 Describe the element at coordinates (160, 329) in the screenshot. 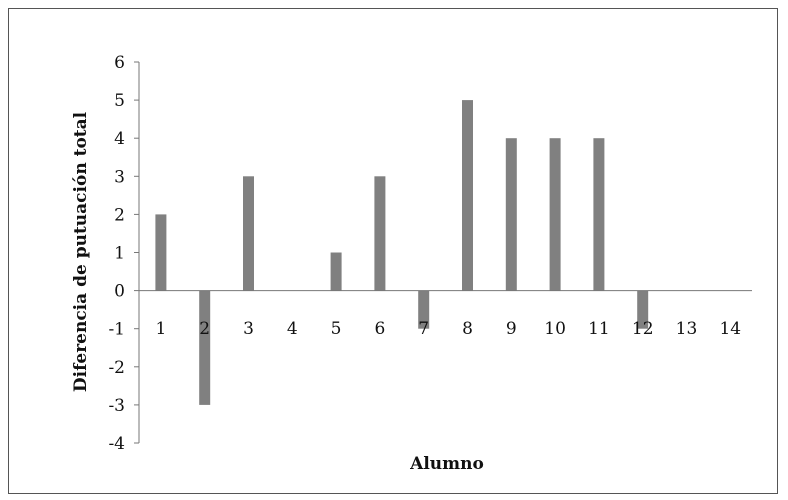

I see `x-tick-label: 1` at that location.